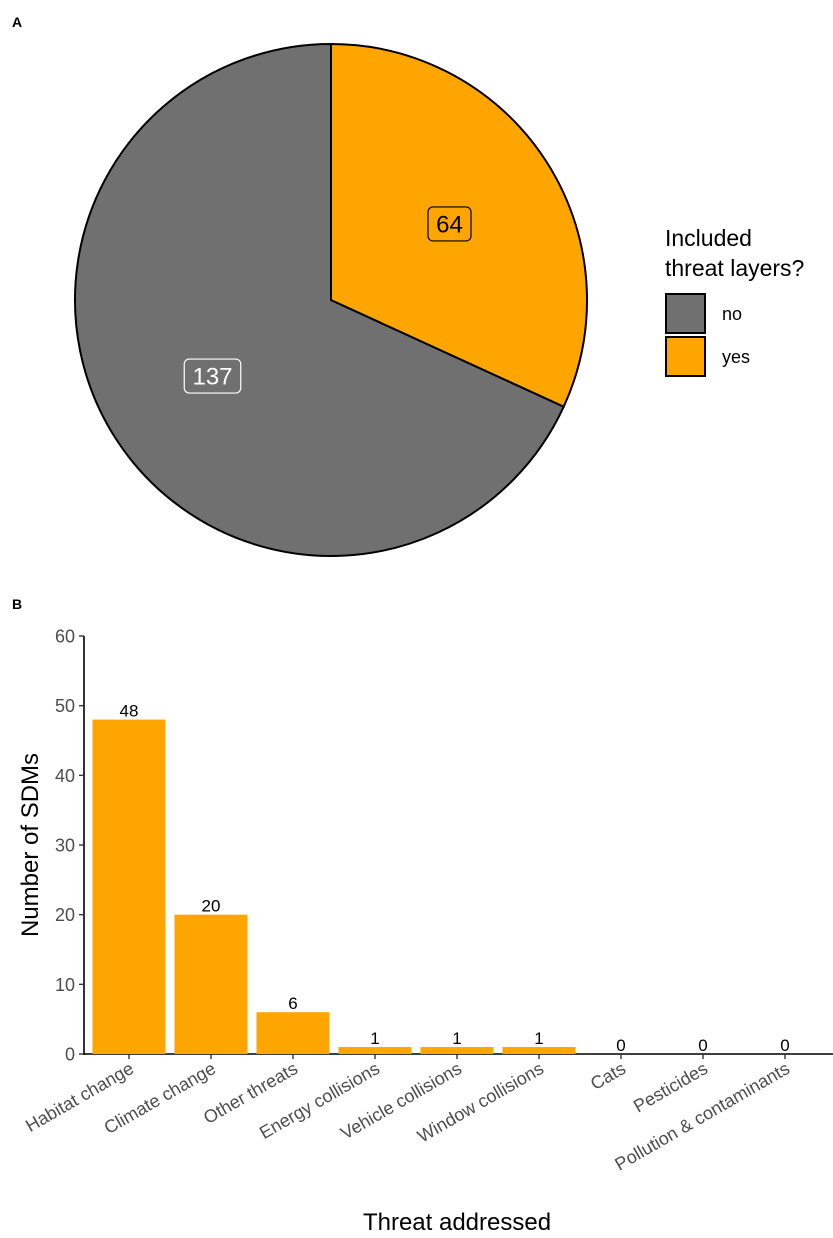 The height and width of the screenshot is (1238, 833). What do you see at coordinates (457, 1222) in the screenshot?
I see `x-axis-title: Threat addressed` at bounding box center [457, 1222].